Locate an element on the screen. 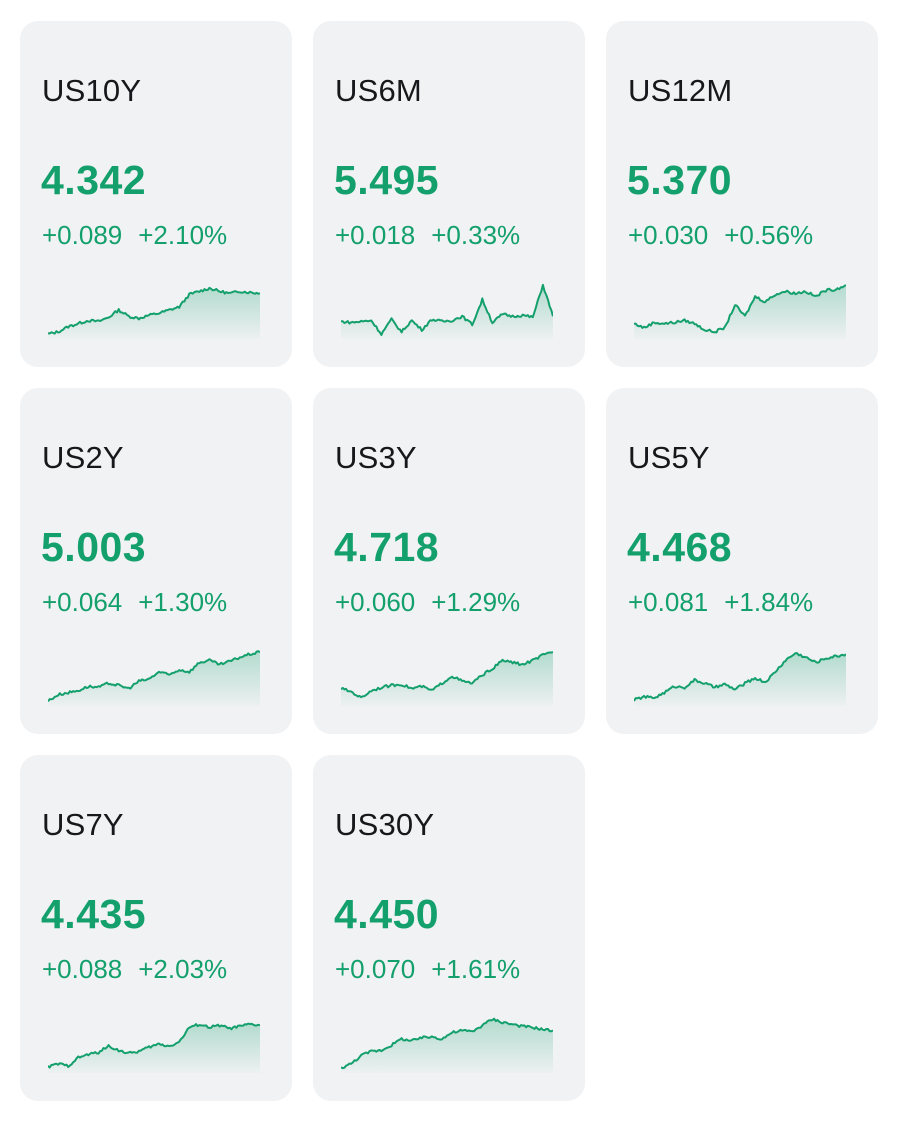  ticker-change-pct: +2.10% is located at coordinates (183, 235).